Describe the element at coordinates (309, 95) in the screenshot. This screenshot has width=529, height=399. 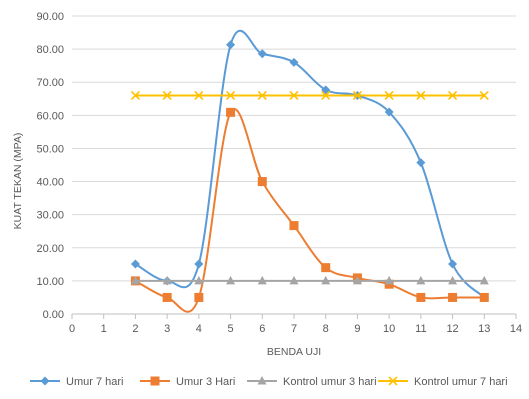
I see `series-kontrol-umur-7-hari` at that location.